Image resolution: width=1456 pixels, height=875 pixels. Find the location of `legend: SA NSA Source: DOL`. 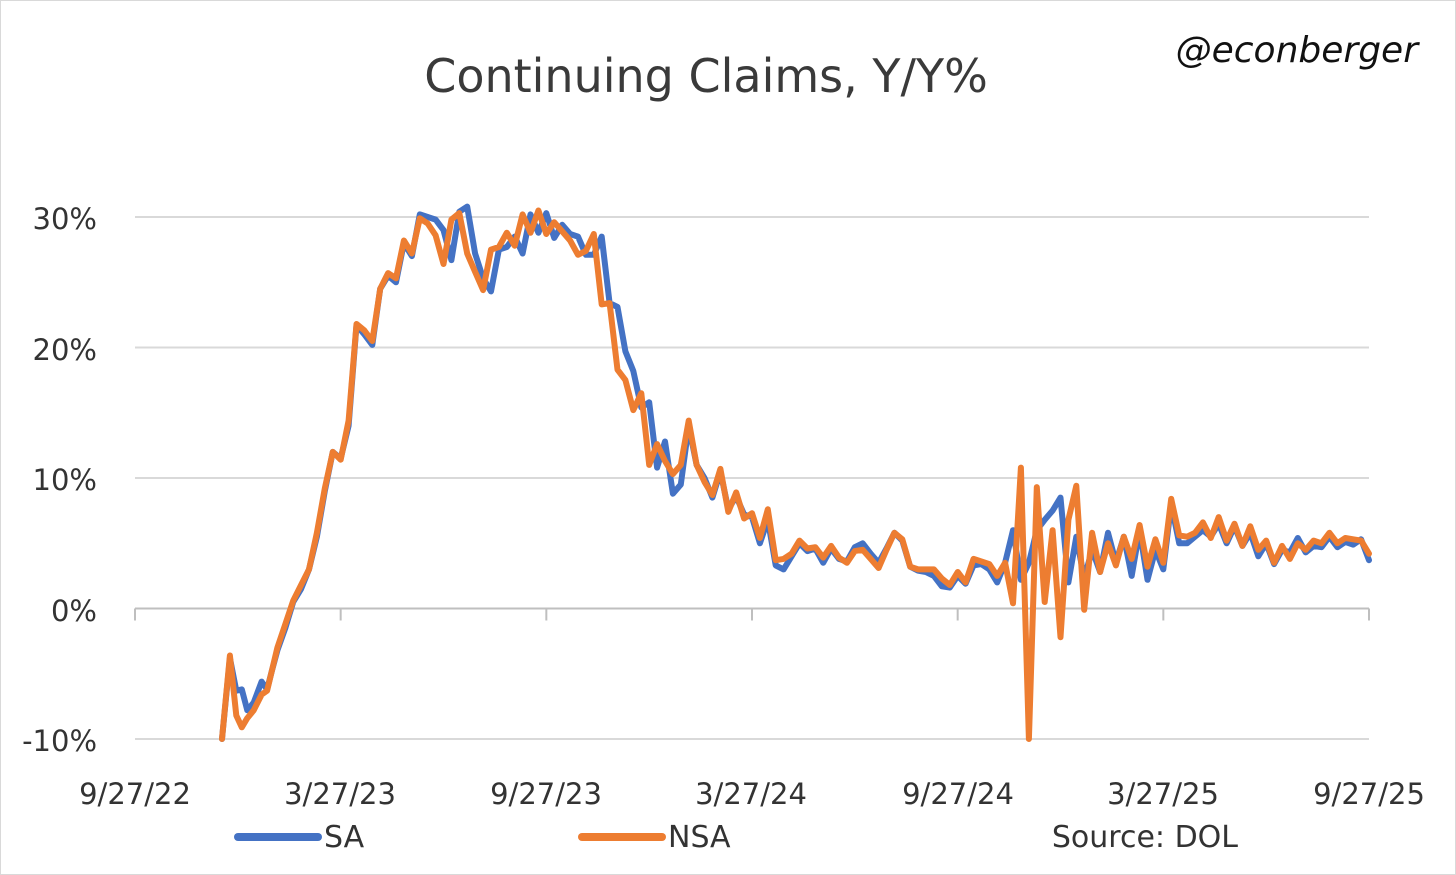

legend: SA NSA Source: DOL is located at coordinates (736, 837).